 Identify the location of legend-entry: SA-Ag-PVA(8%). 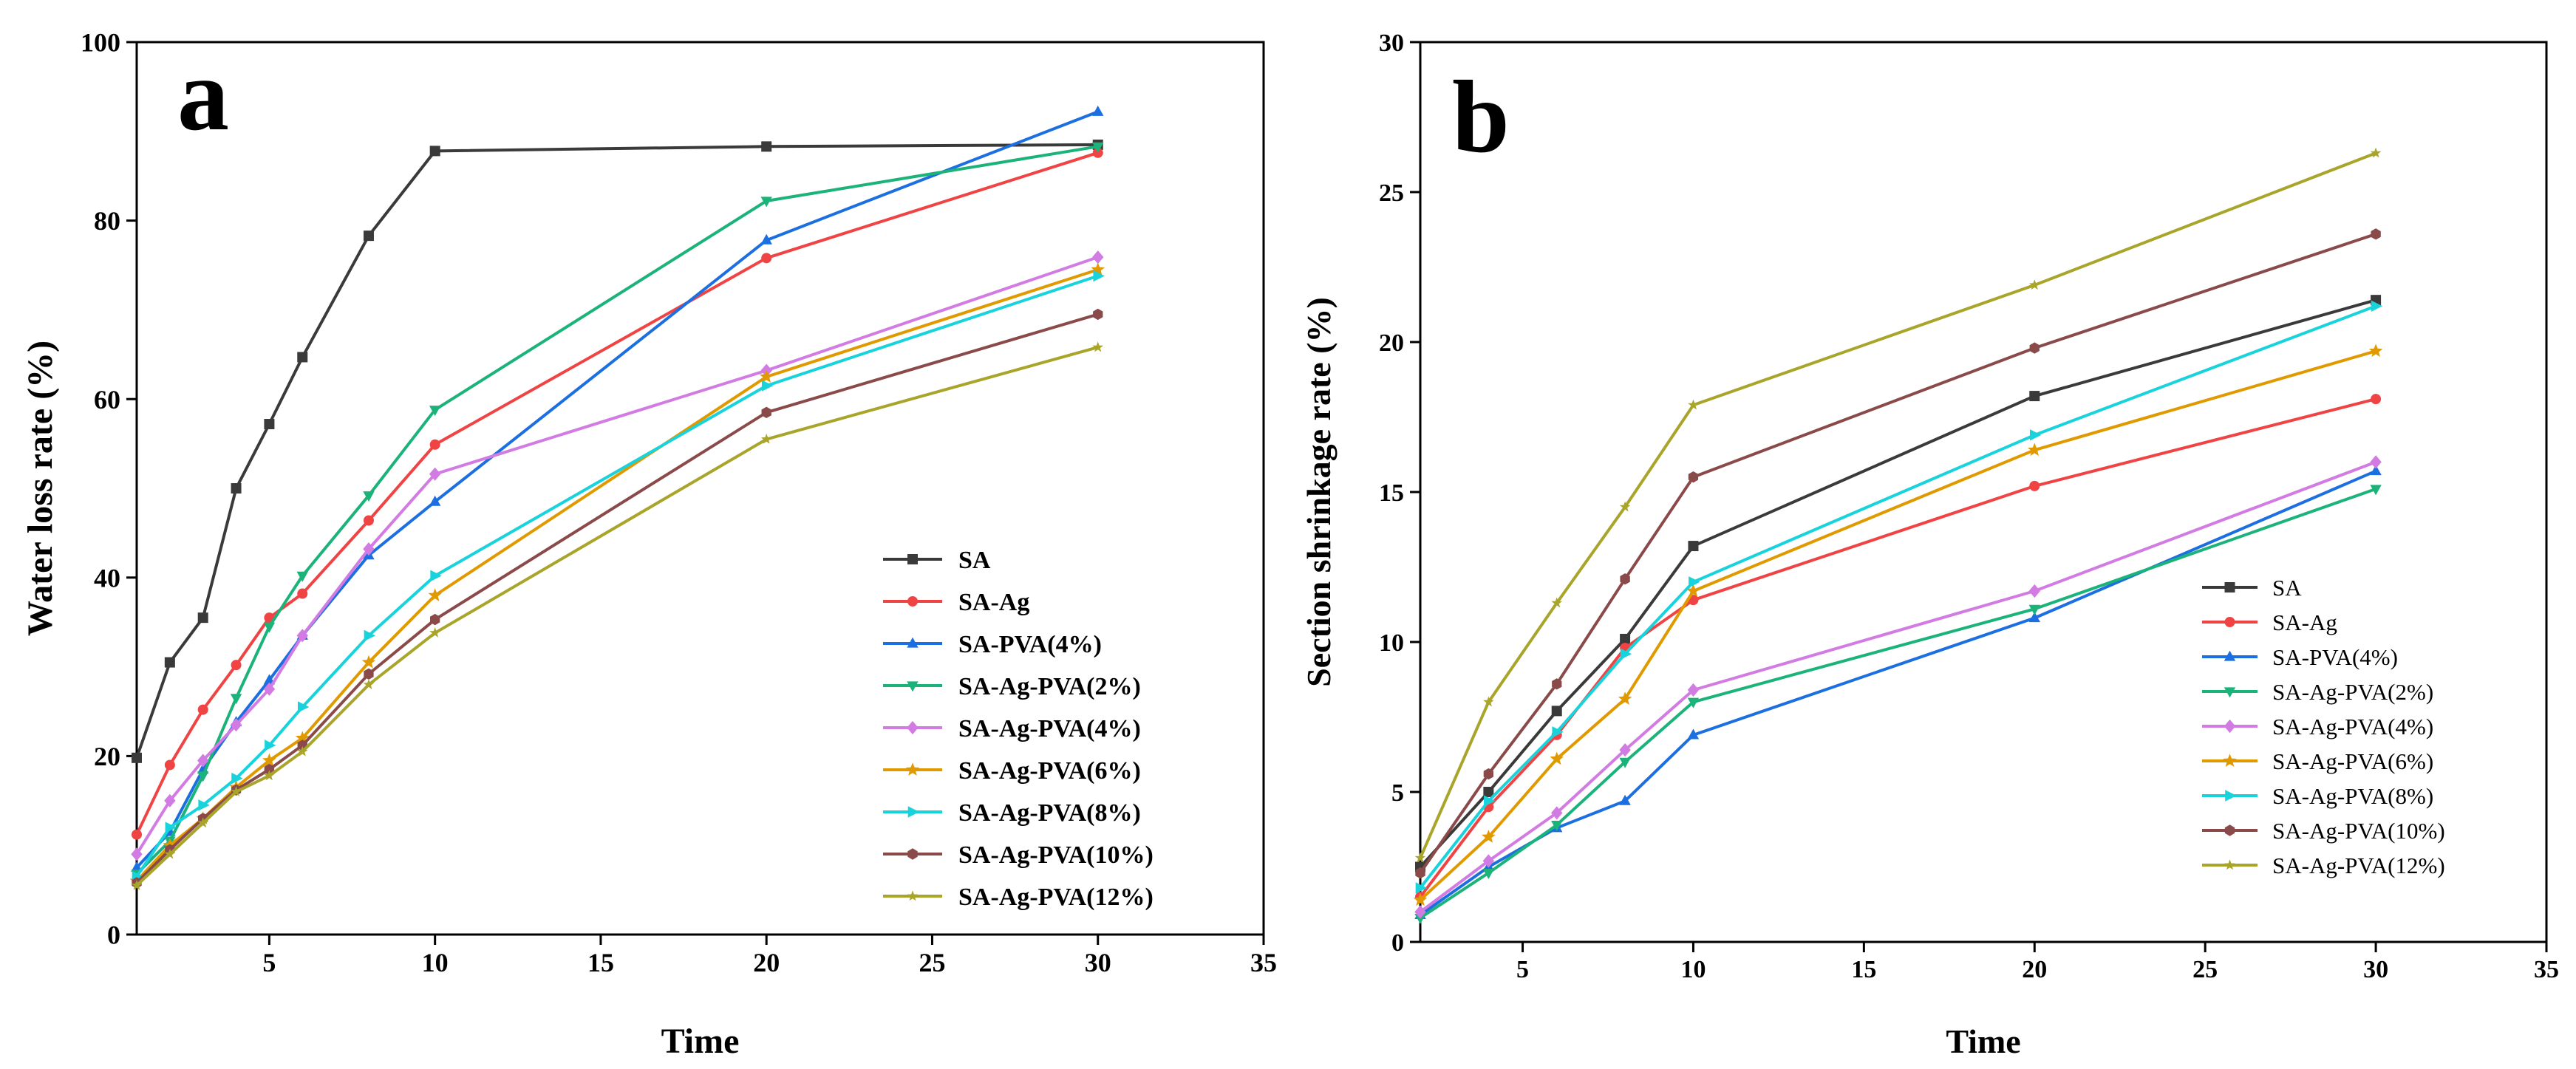
(1012, 813).